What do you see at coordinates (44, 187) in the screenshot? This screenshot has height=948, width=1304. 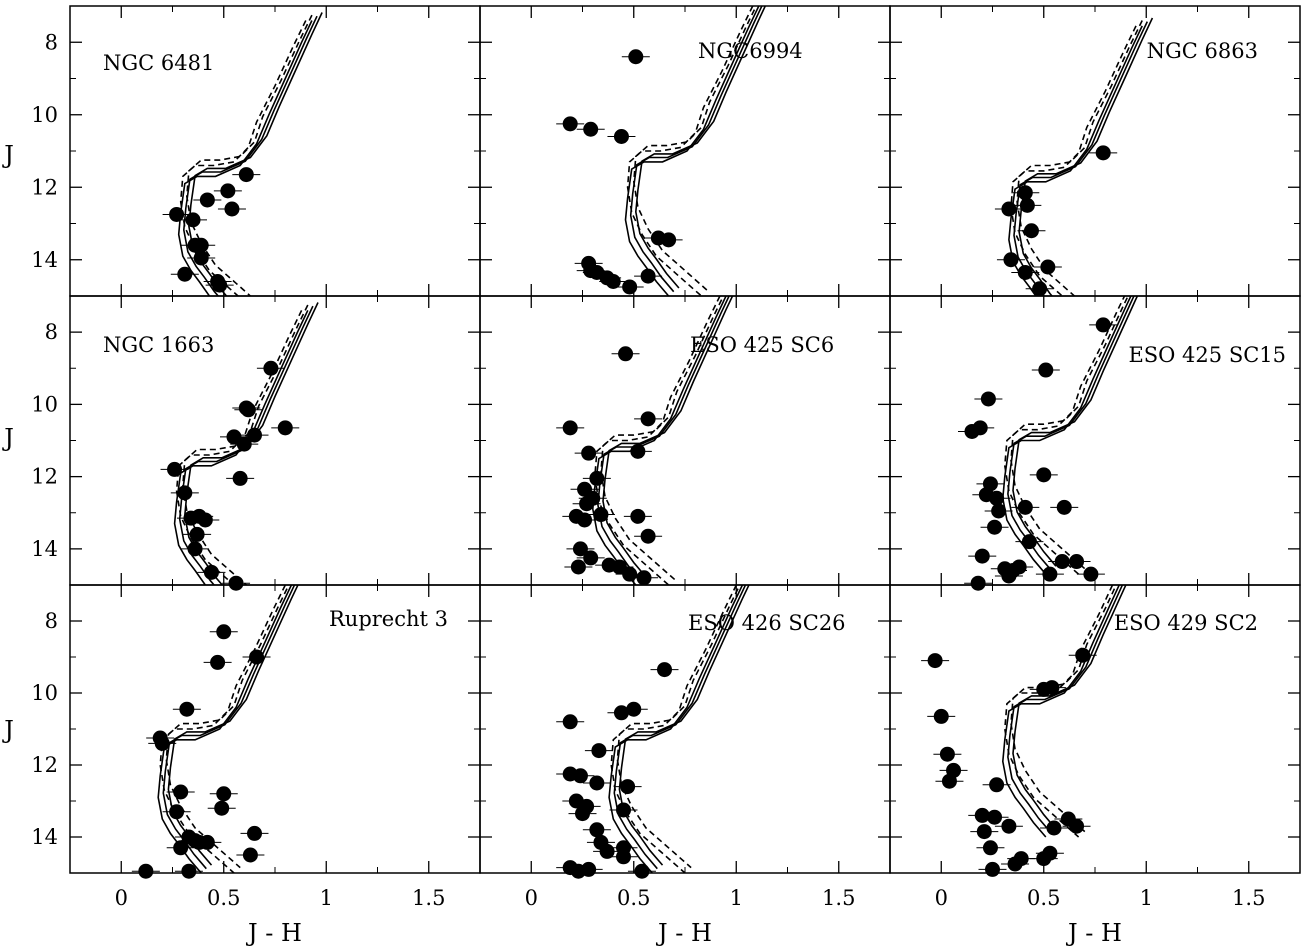 I see `y-tick-label: 12` at bounding box center [44, 187].